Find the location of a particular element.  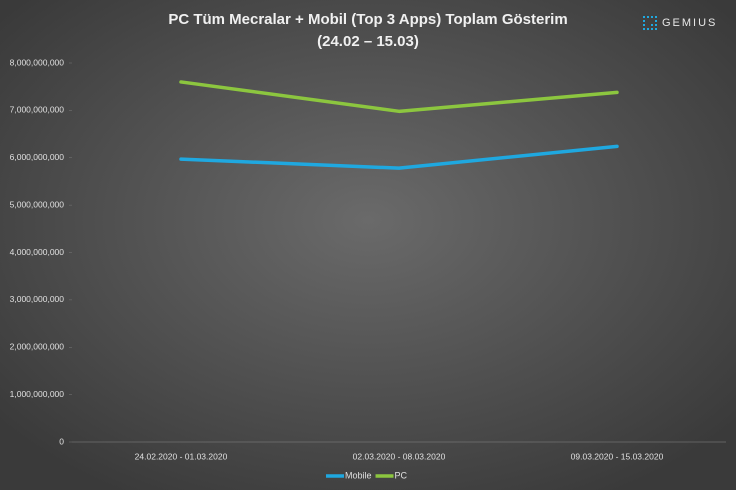

y-tick-label: 8,000,000,000 is located at coordinates (37, 62).